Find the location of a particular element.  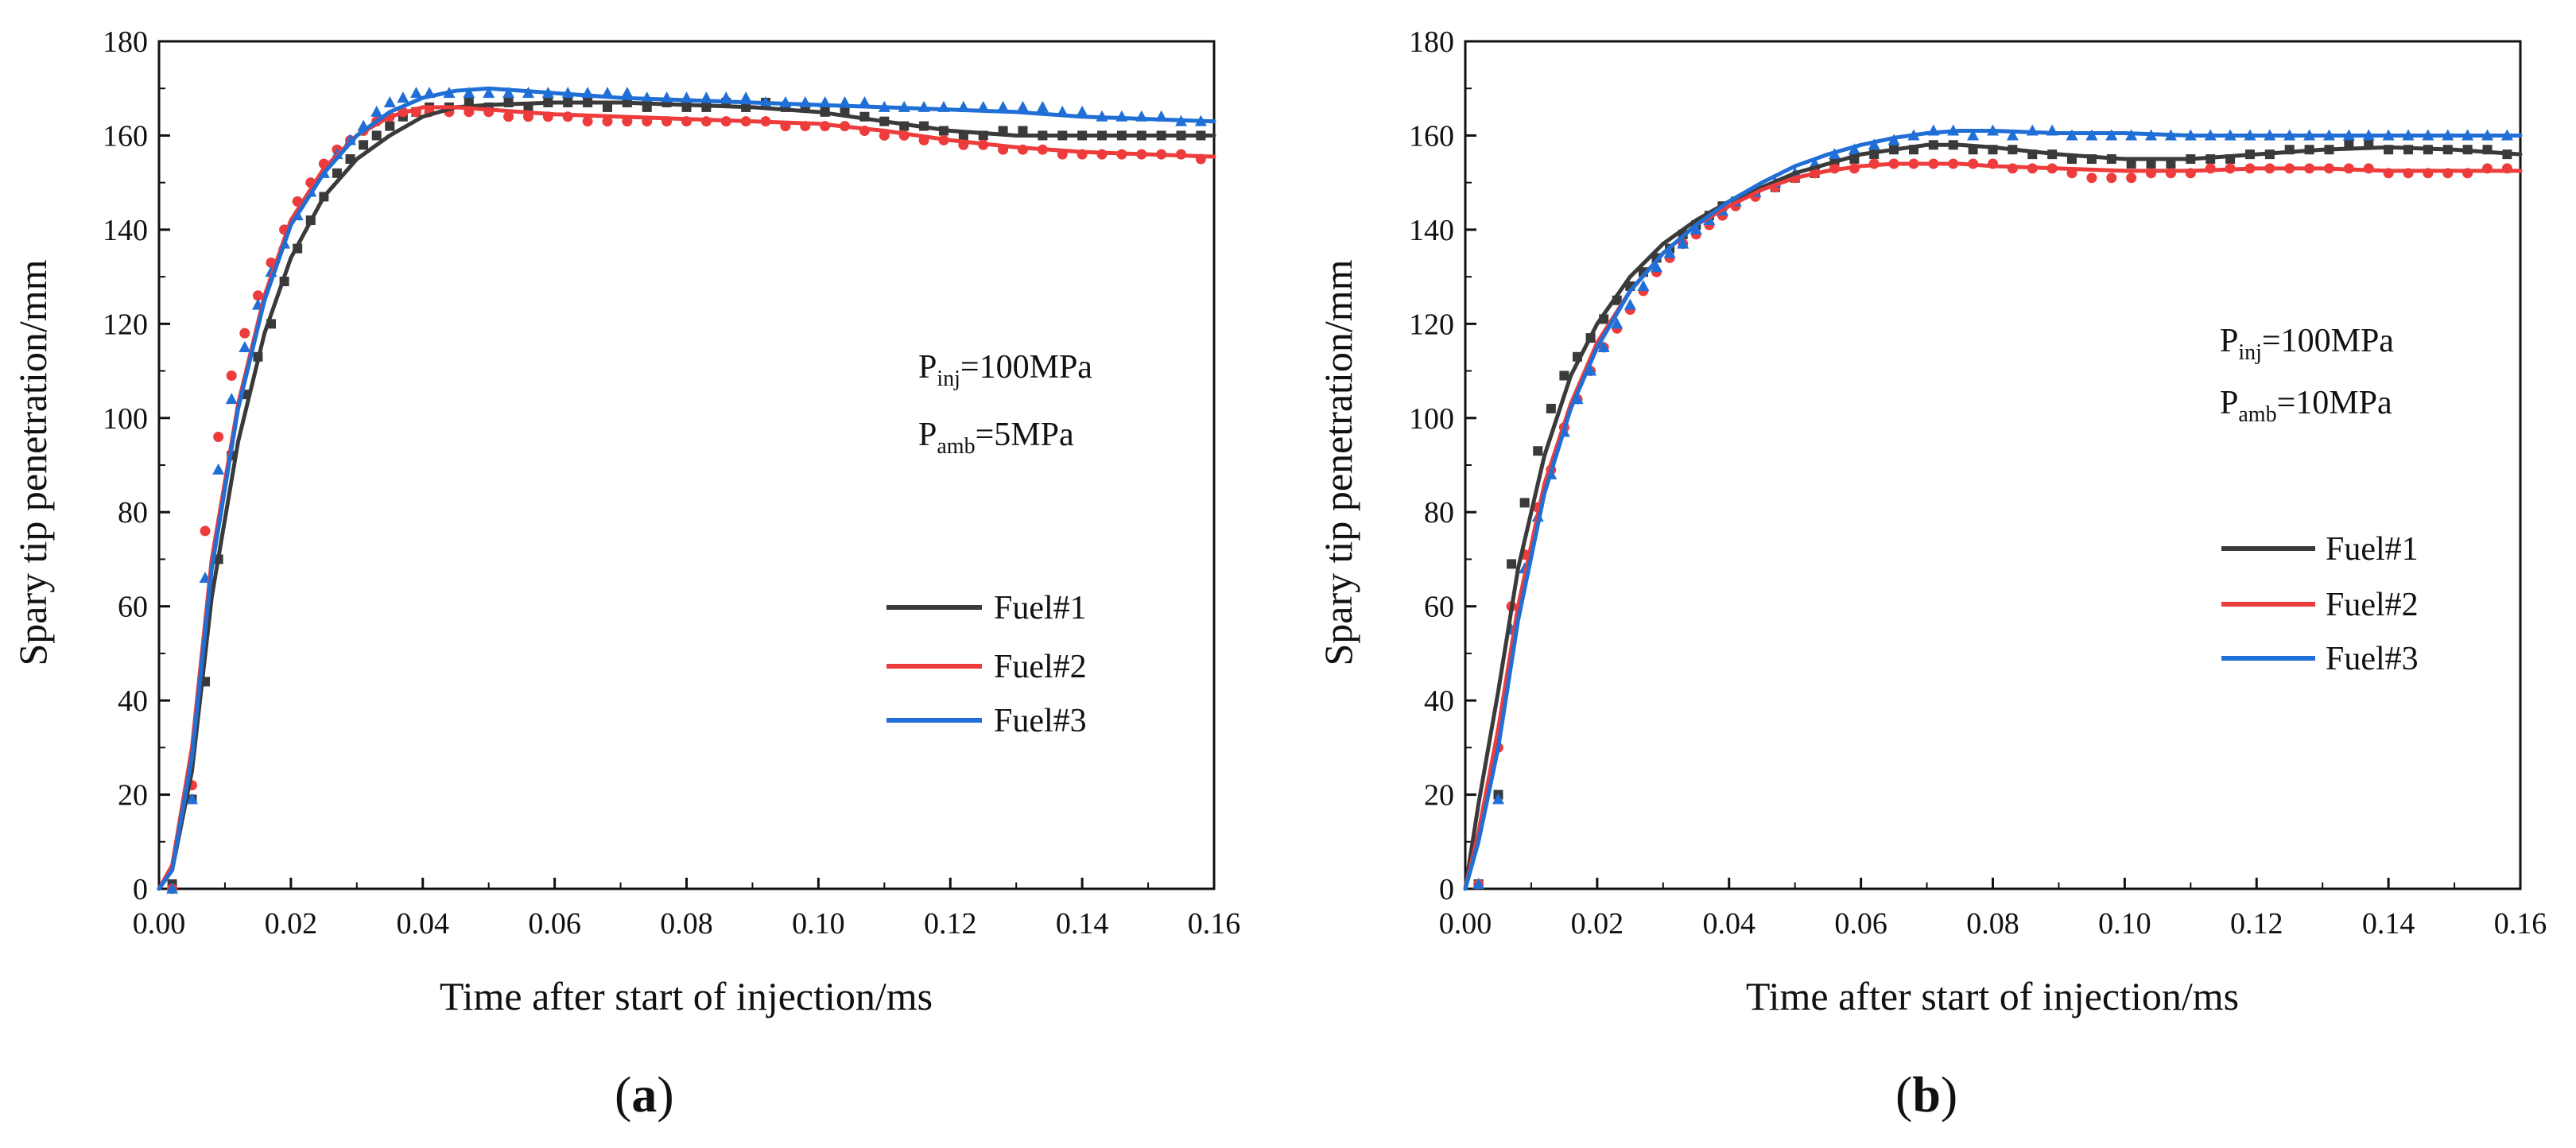

annotation-pamb-a: Pamb=5MPa is located at coordinates (996, 438).